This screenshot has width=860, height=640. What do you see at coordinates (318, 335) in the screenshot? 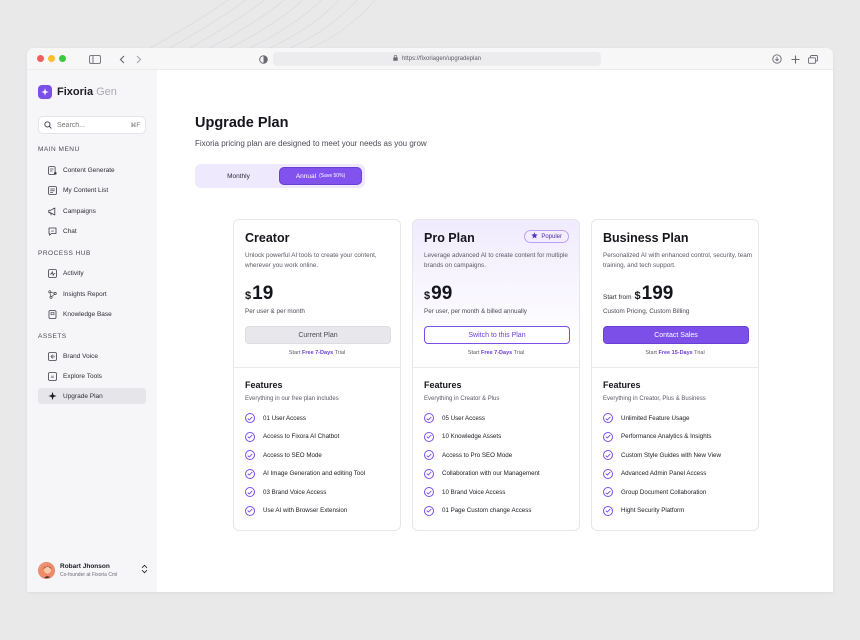
I see `current-plan-button: Current Plan` at bounding box center [318, 335].